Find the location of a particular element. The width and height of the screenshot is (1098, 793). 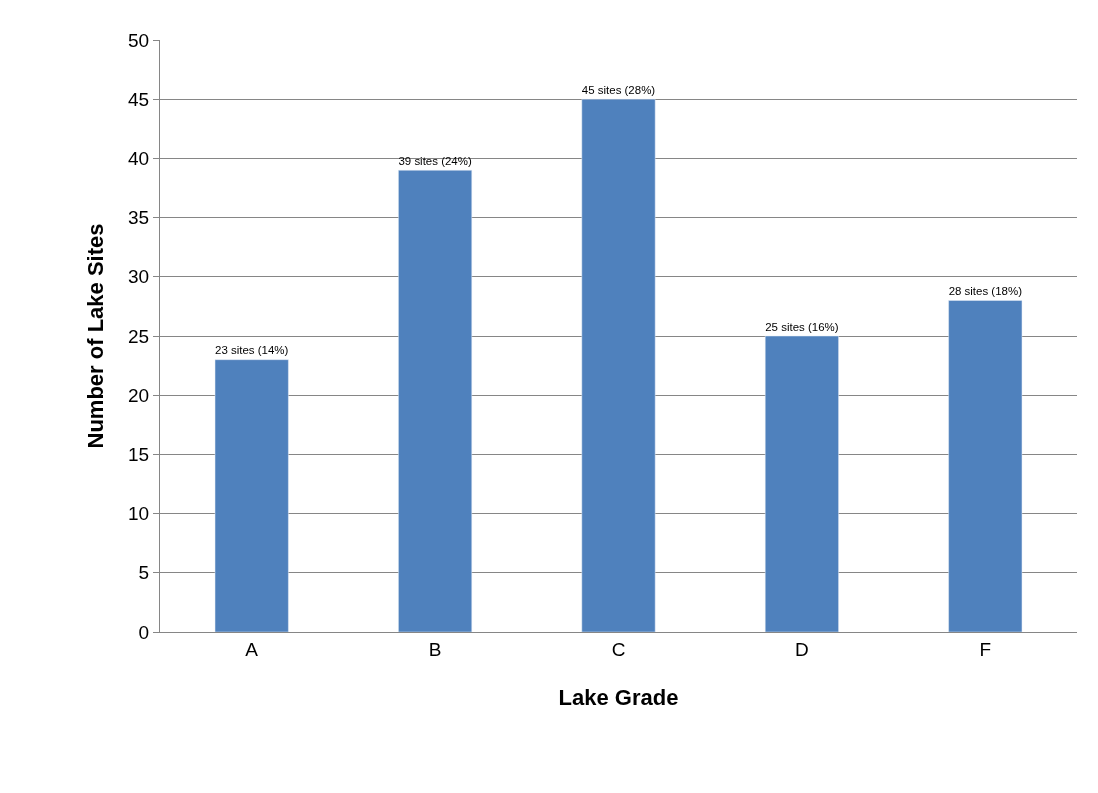

y-tick-label: 10 is located at coordinates (139, 514).